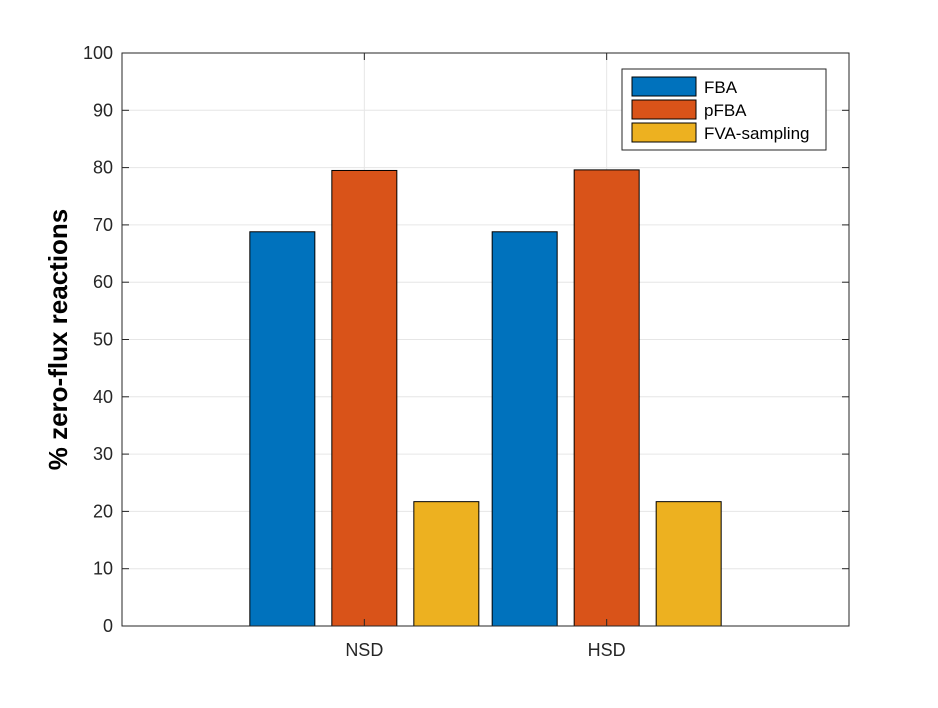  What do you see at coordinates (282, 429) in the screenshot?
I see `bar-fba-nsd` at bounding box center [282, 429].